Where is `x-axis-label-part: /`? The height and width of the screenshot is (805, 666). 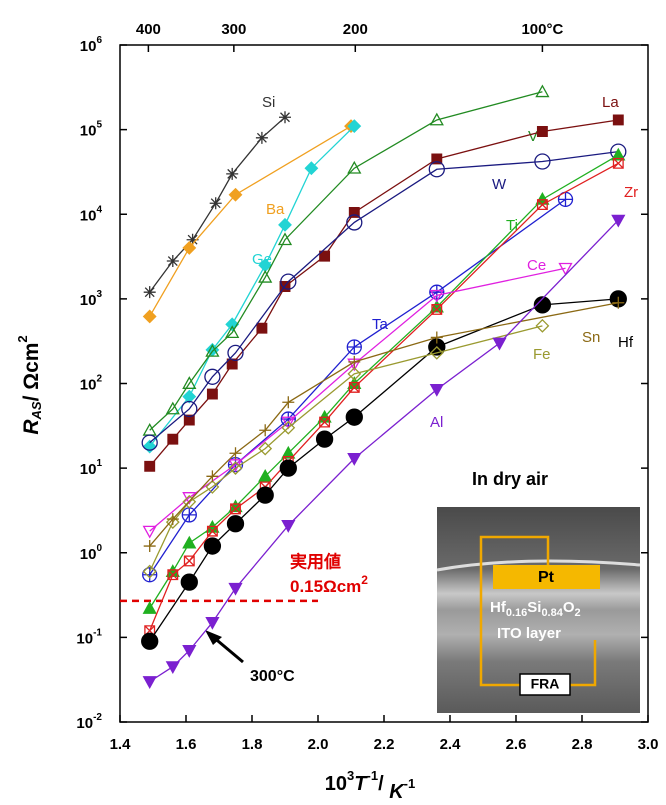 x-axis-label-part: / is located at coordinates (383, 784).